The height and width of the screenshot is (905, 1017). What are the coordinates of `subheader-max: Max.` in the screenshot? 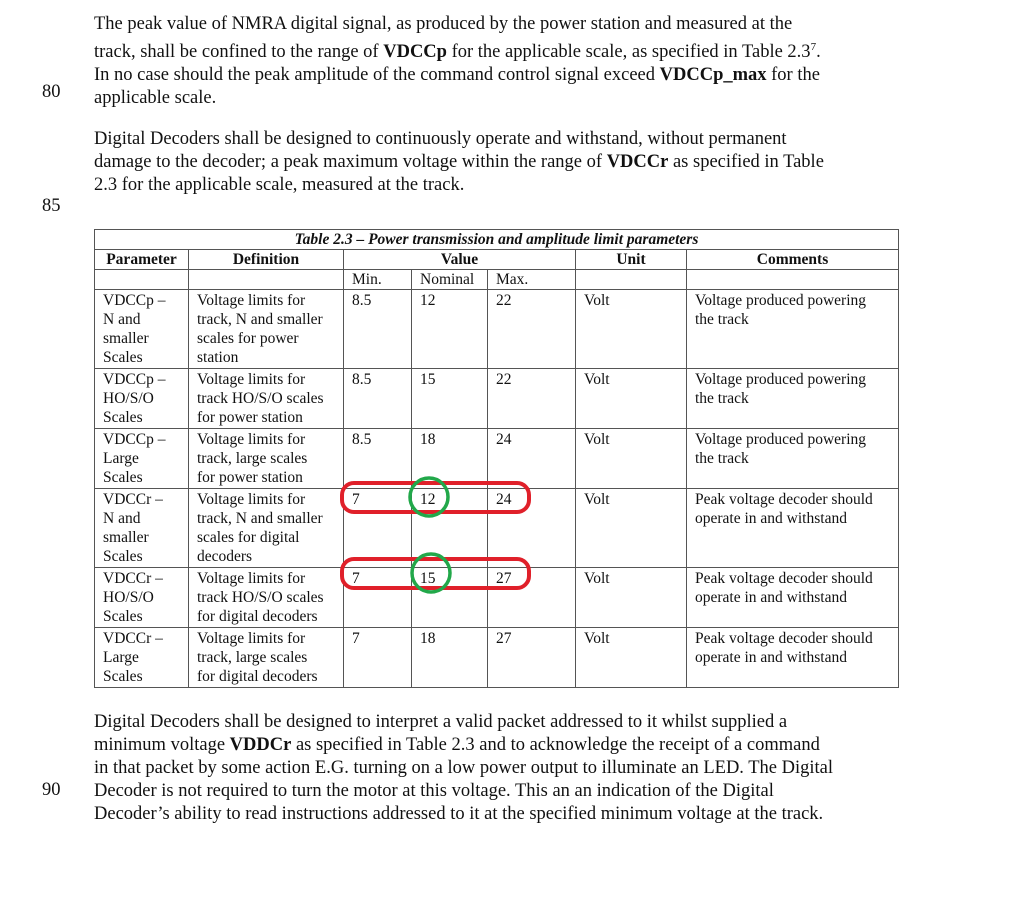 It's located at (531, 279).